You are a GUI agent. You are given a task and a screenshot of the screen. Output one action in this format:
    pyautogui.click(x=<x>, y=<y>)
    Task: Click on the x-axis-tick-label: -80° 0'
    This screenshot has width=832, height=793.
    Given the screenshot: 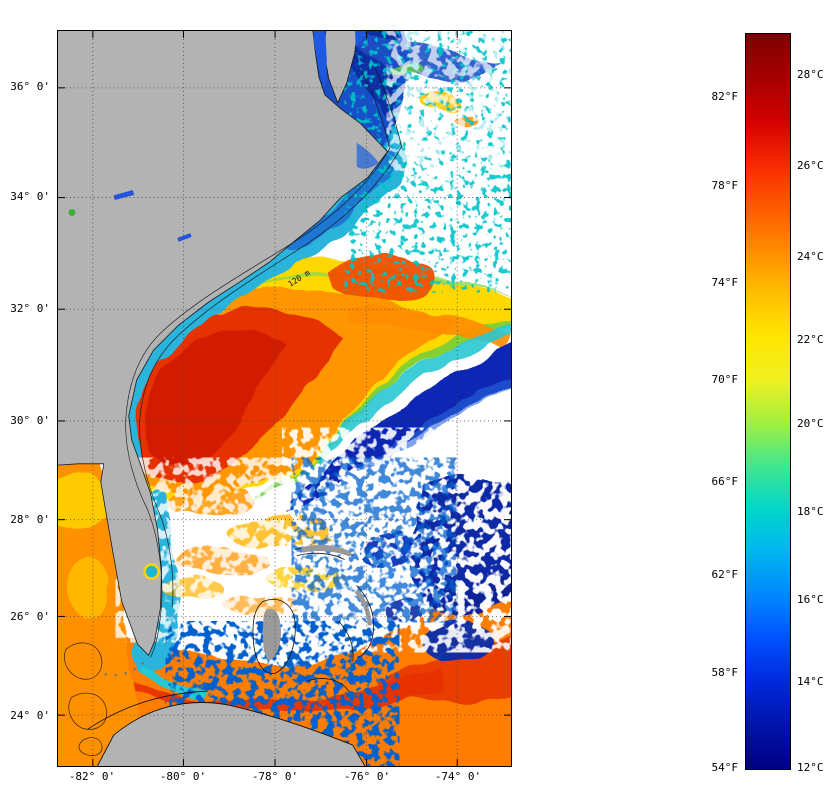 What is the action you would take?
    pyautogui.click(x=183, y=776)
    